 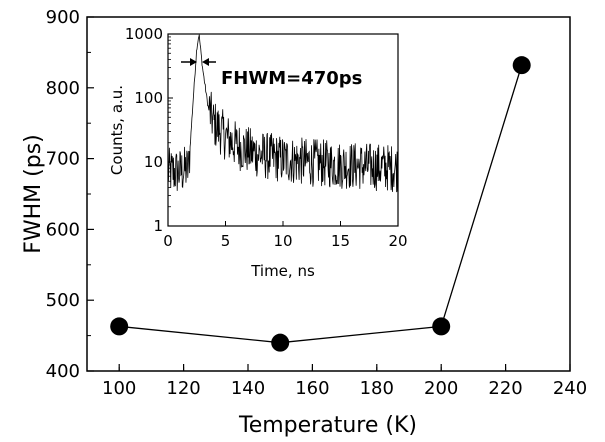 I want to click on main-x-tick-label: 240, so click(x=570, y=388).